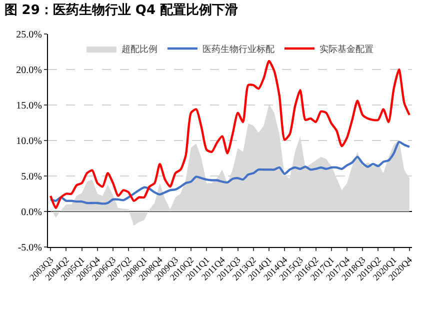 The image size is (426, 329). What do you see at coordinates (31, 212) in the screenshot?
I see `y-tick-label: 0.0%` at bounding box center [31, 212].